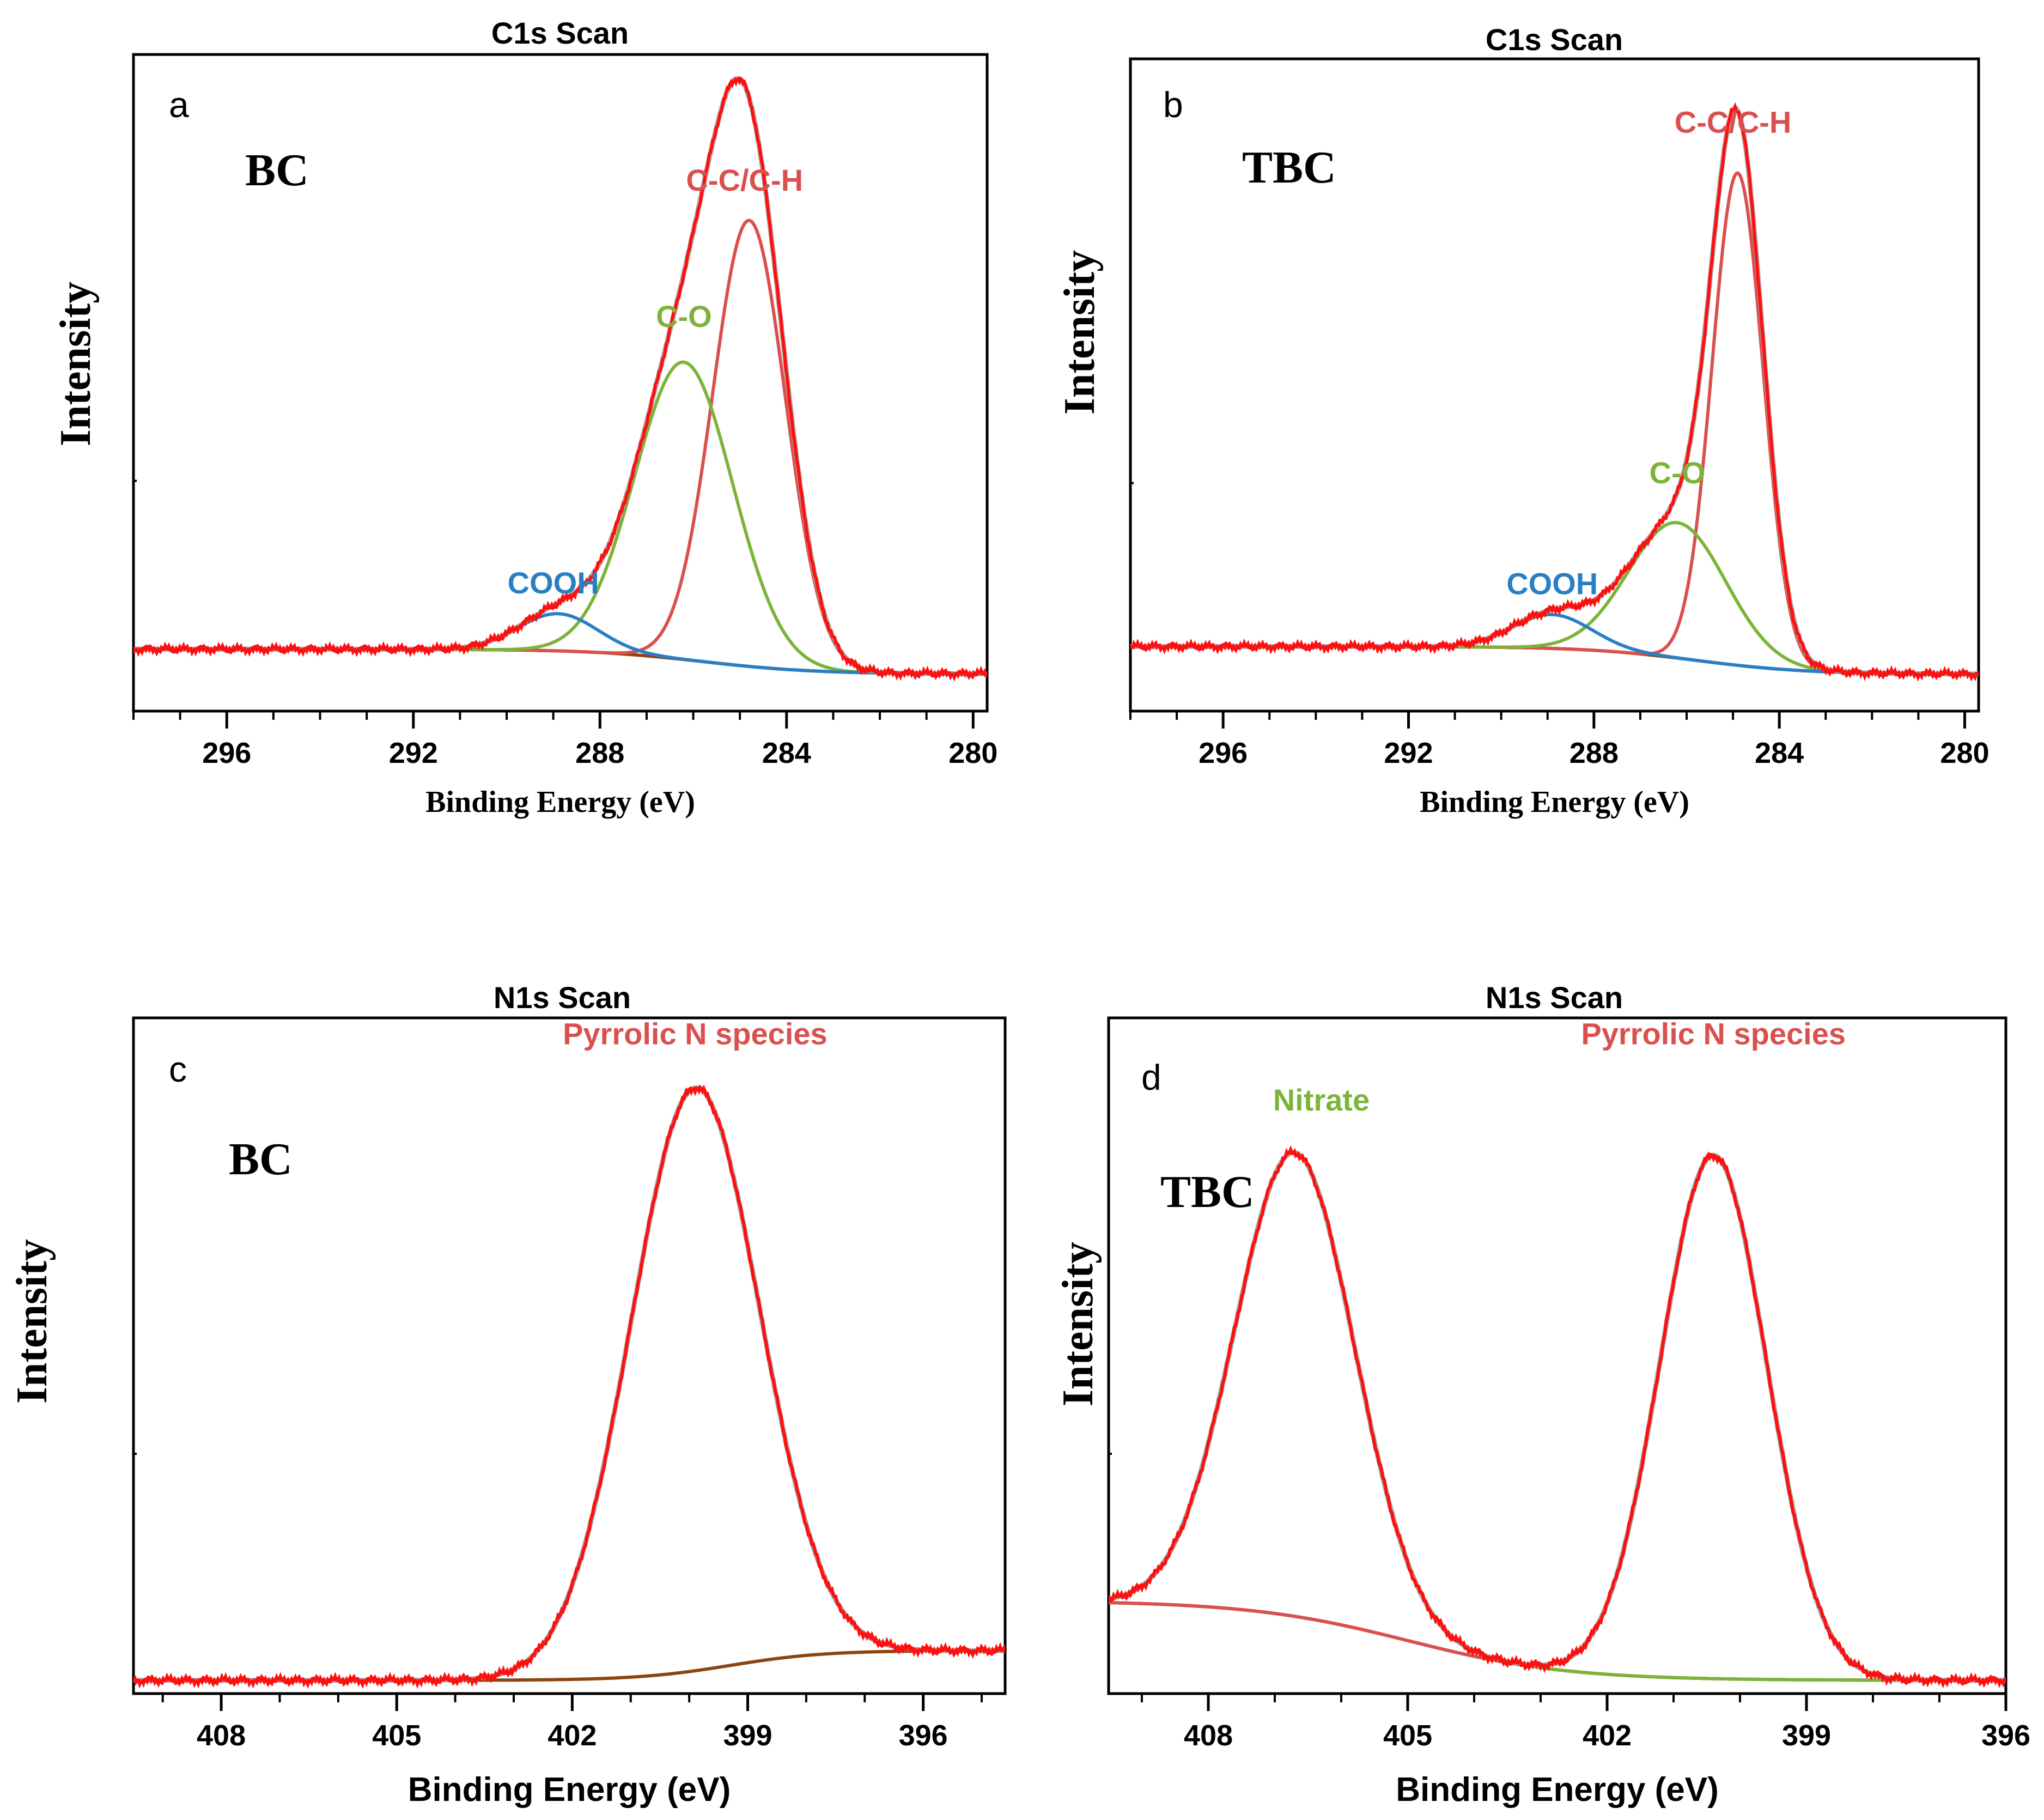  Describe the element at coordinates (1173, 104) in the screenshot. I see `panel-letter: b` at that location.